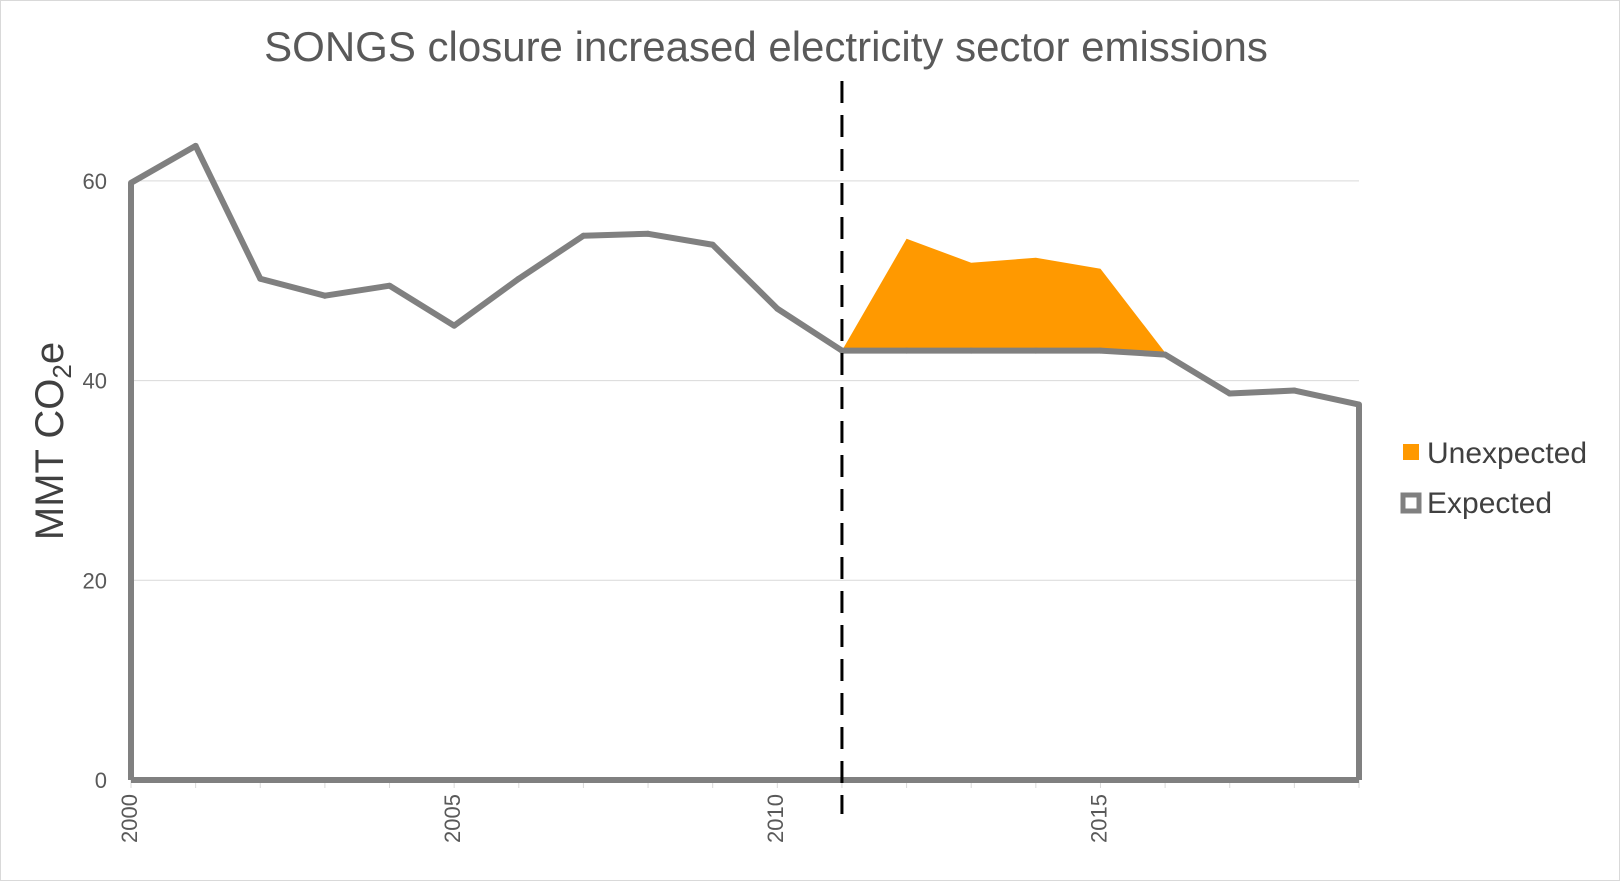  Describe the element at coordinates (1507, 453) in the screenshot. I see `legend-label-unexpected: Unexpected` at that location.